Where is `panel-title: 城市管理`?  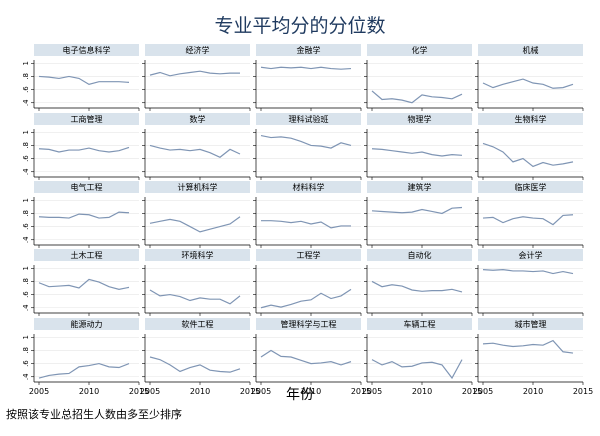
panel-title: 城市管理 is located at coordinates (531, 324).